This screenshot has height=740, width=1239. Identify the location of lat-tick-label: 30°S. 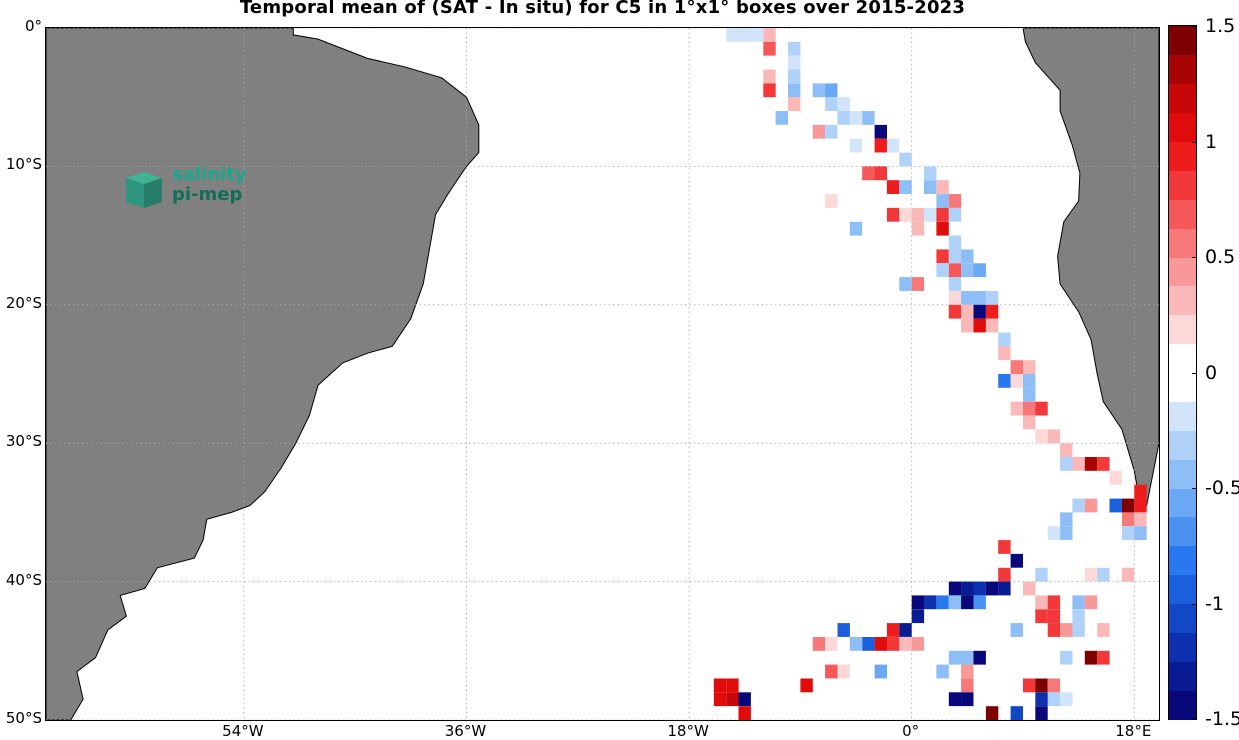
(23, 441).